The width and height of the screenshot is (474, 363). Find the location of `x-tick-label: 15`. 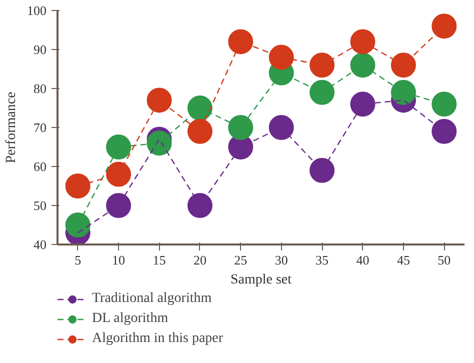

x-tick-label: 15 is located at coordinates (159, 260).